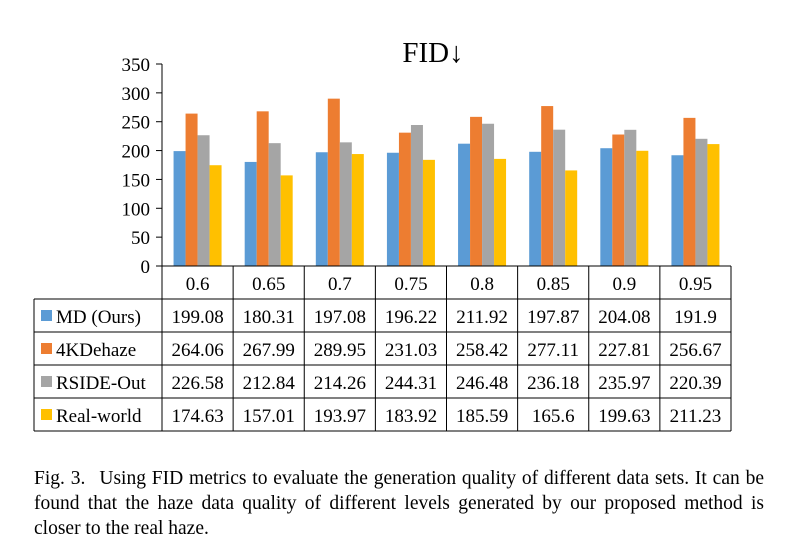  What do you see at coordinates (60, 478) in the screenshot?
I see `figure-label: Fig. 3.` at bounding box center [60, 478].